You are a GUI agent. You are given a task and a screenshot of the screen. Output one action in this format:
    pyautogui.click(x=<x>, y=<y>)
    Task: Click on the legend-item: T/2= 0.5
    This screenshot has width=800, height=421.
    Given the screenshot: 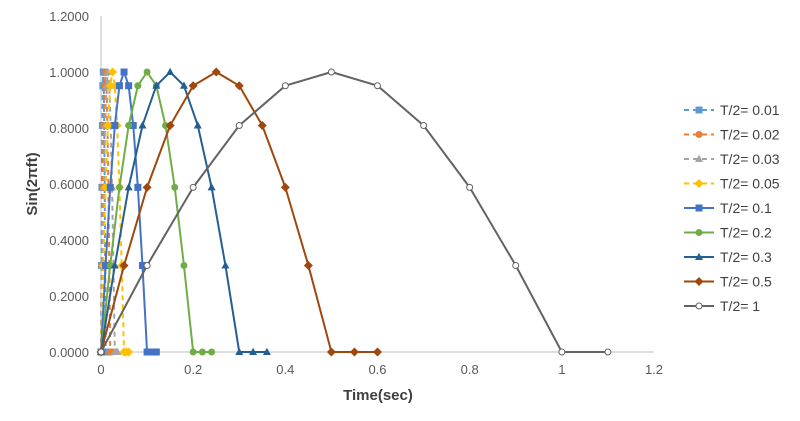 What is the action you would take?
    pyautogui.click(x=728, y=282)
    